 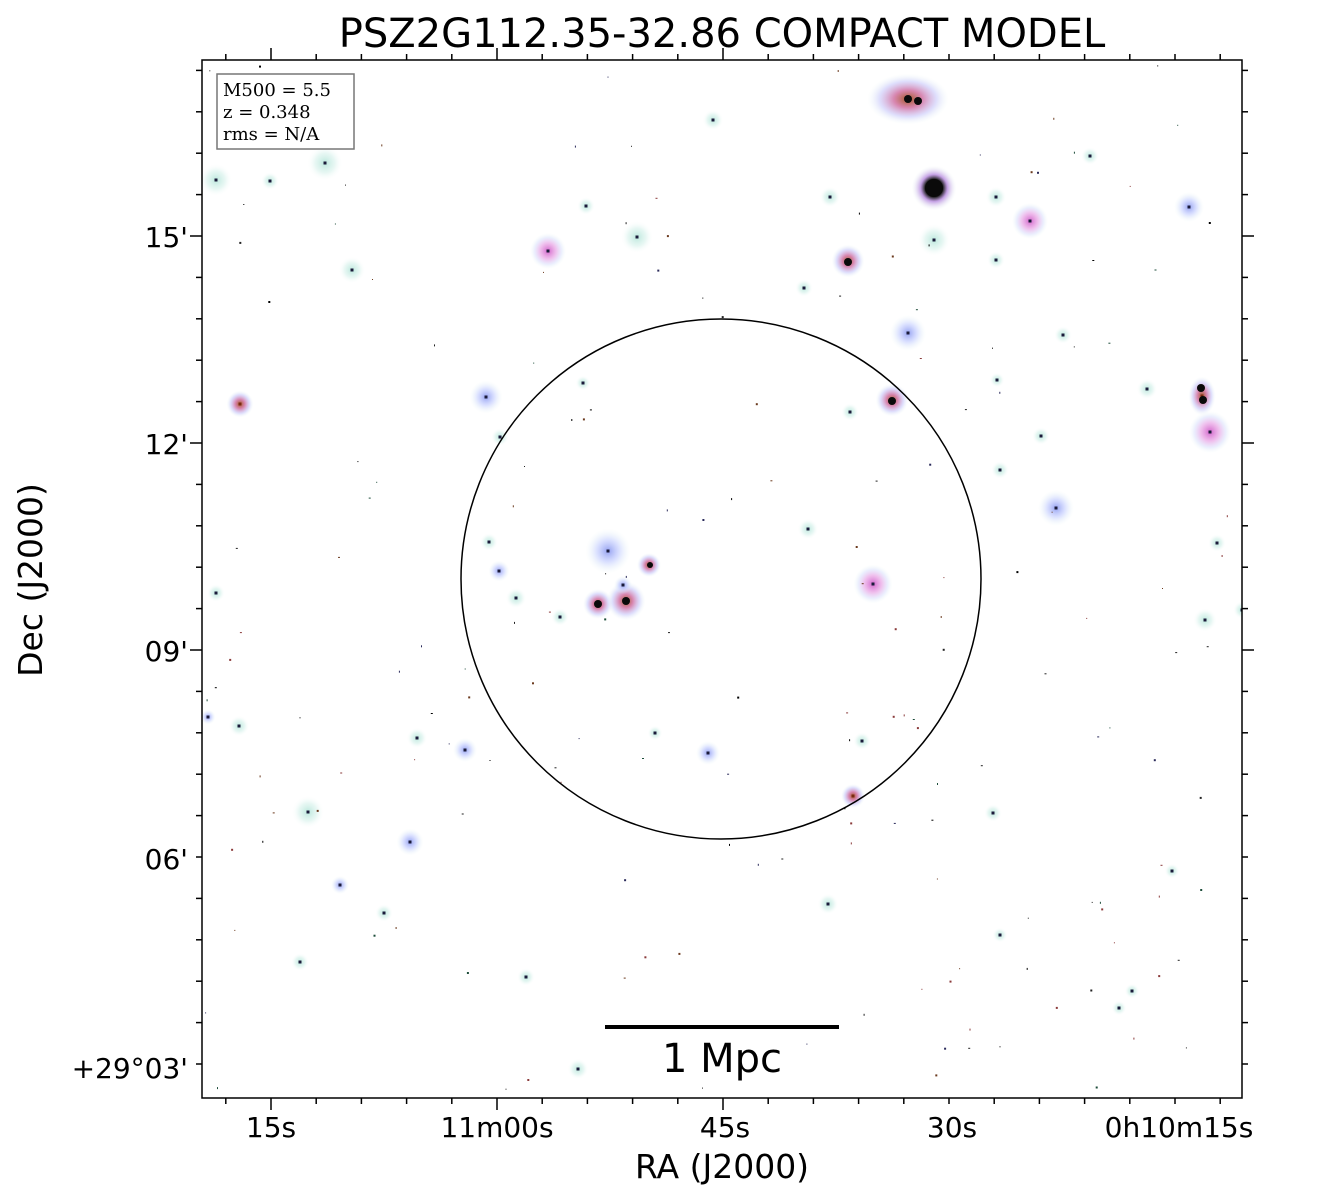 I want to click on dec-tick-label: +29°03', so click(x=130, y=1068).